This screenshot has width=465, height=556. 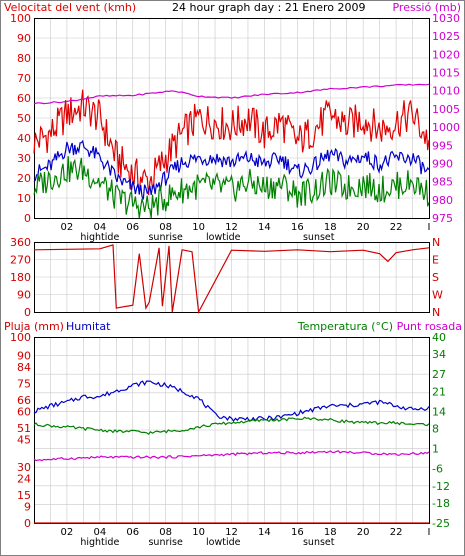 What do you see at coordinates (442, 218) in the screenshot?
I see `pressure-tick-label: 975` at bounding box center [442, 218].